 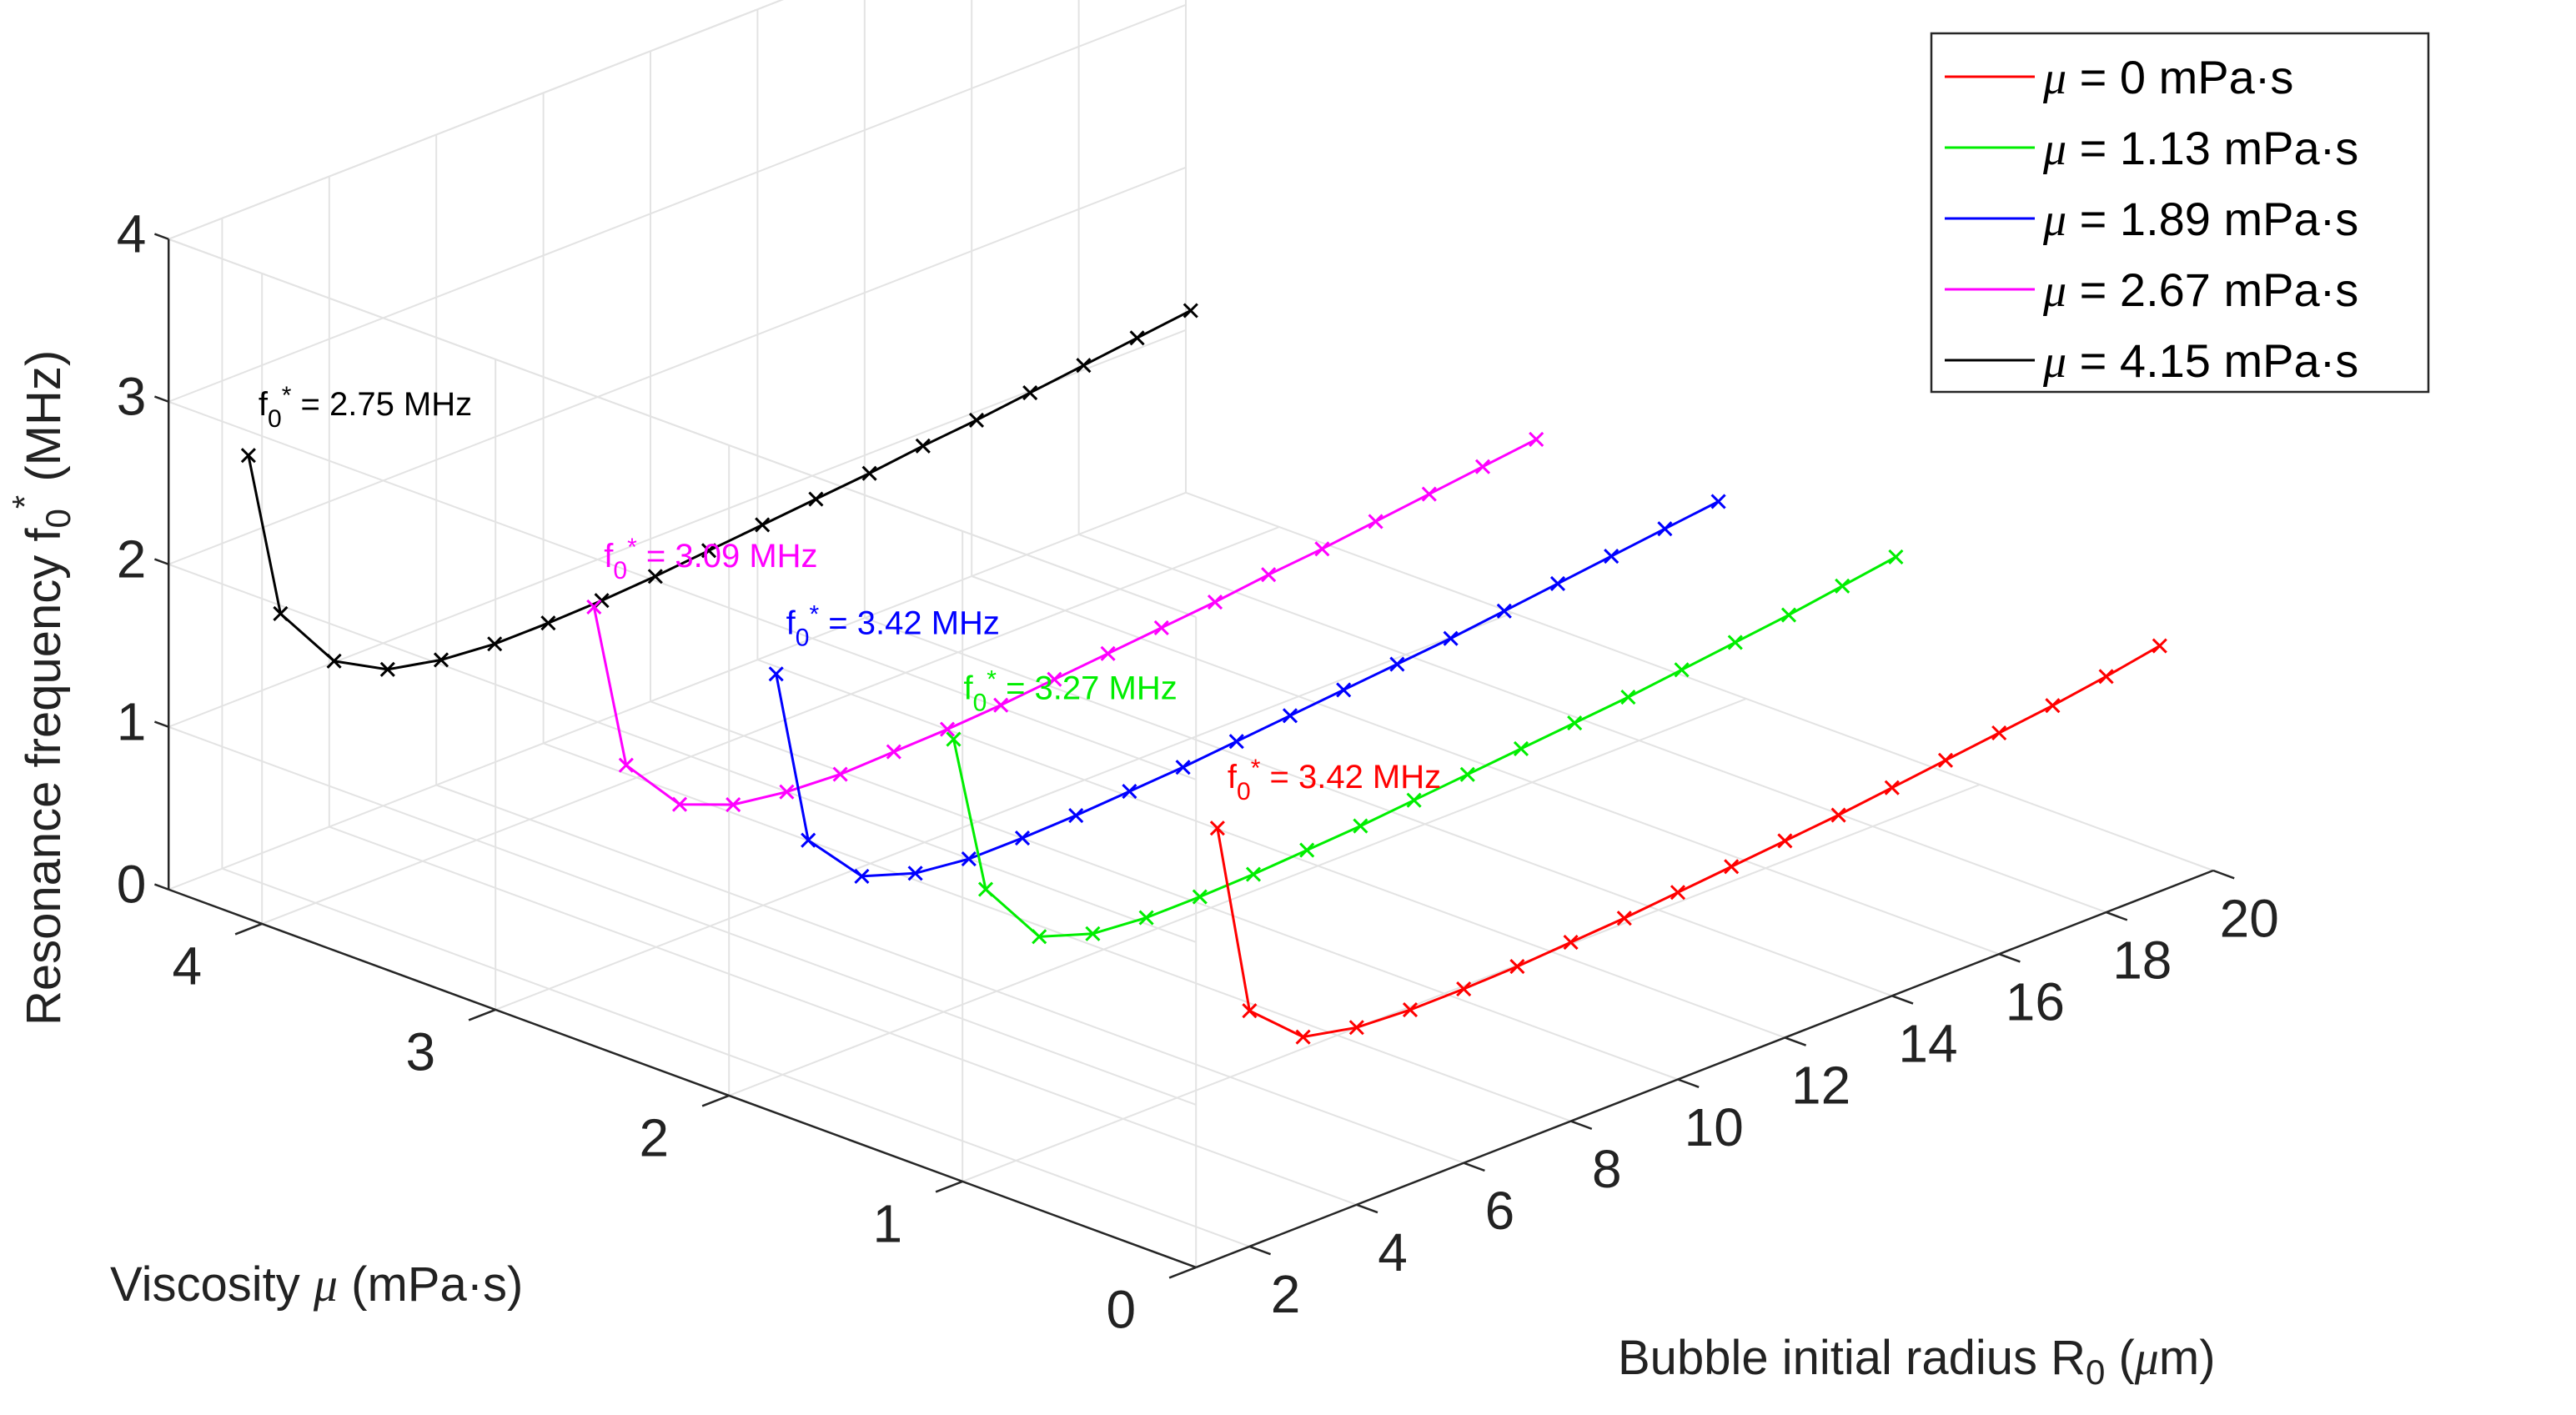 What do you see at coordinates (2180, 213) in the screenshot?
I see `legend-box` at bounding box center [2180, 213].